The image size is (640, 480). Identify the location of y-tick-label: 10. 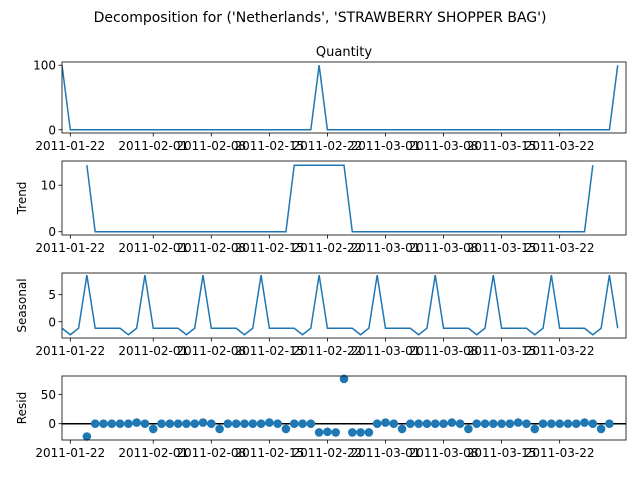
(48, 186).